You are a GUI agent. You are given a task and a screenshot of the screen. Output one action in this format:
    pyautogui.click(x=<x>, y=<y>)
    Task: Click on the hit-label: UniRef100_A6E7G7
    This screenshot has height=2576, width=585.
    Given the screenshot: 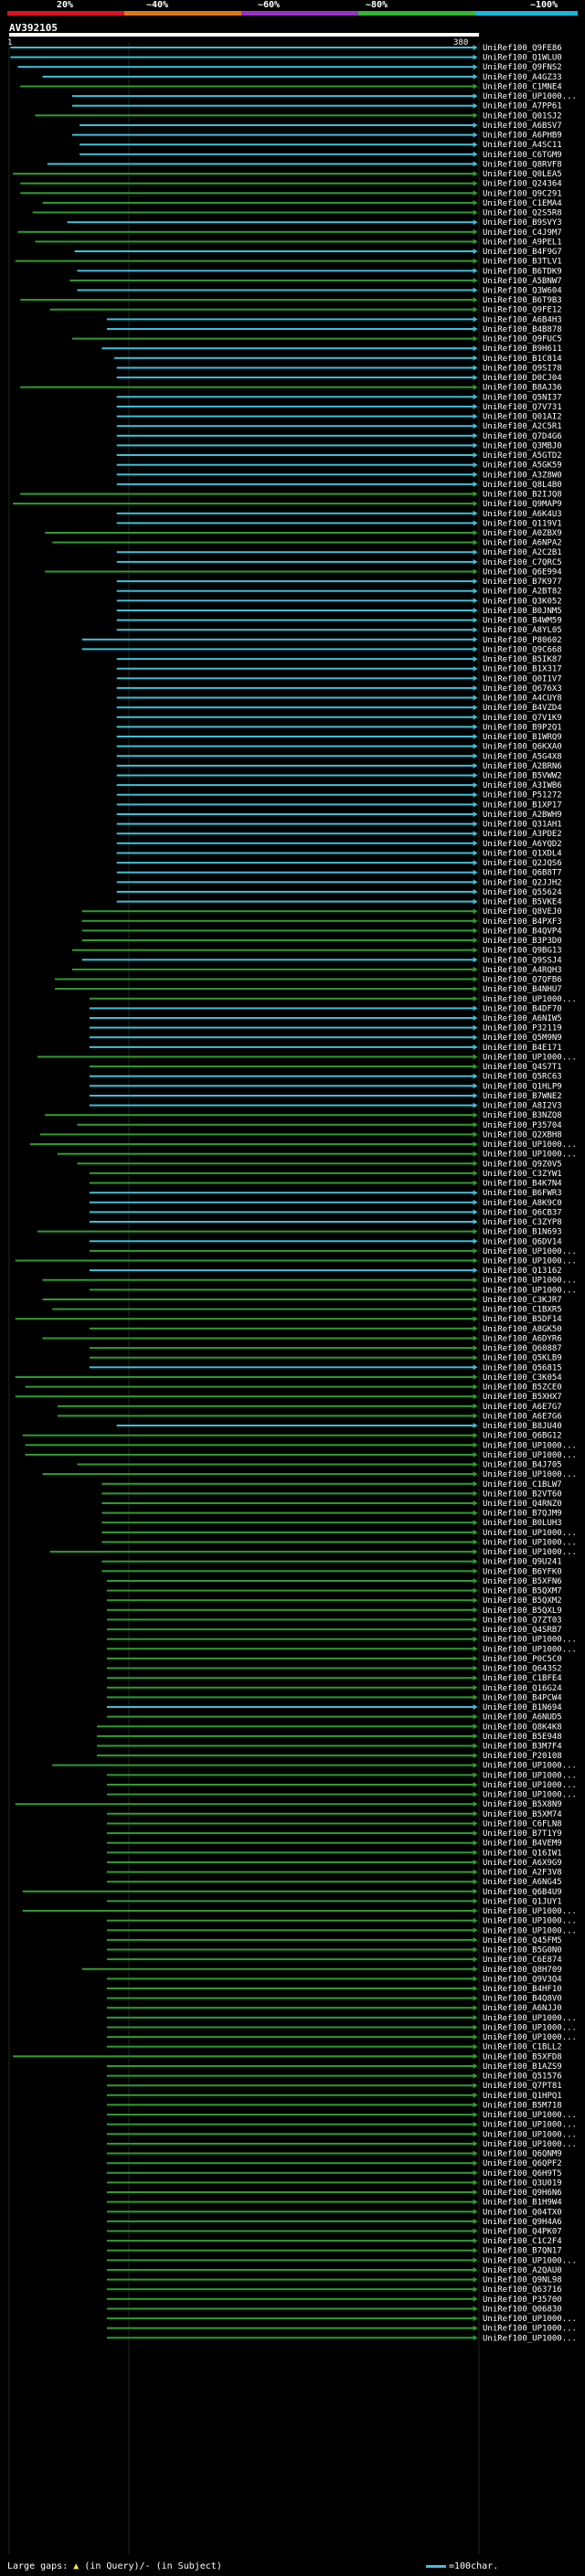 What is the action you would take?
    pyautogui.click(x=522, y=1407)
    